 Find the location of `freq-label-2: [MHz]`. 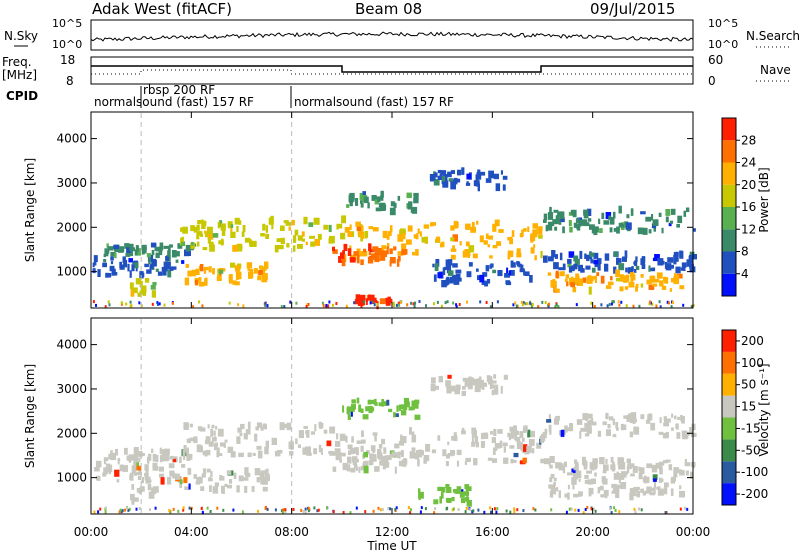

freq-label-2: [MHz] is located at coordinates (19, 75).